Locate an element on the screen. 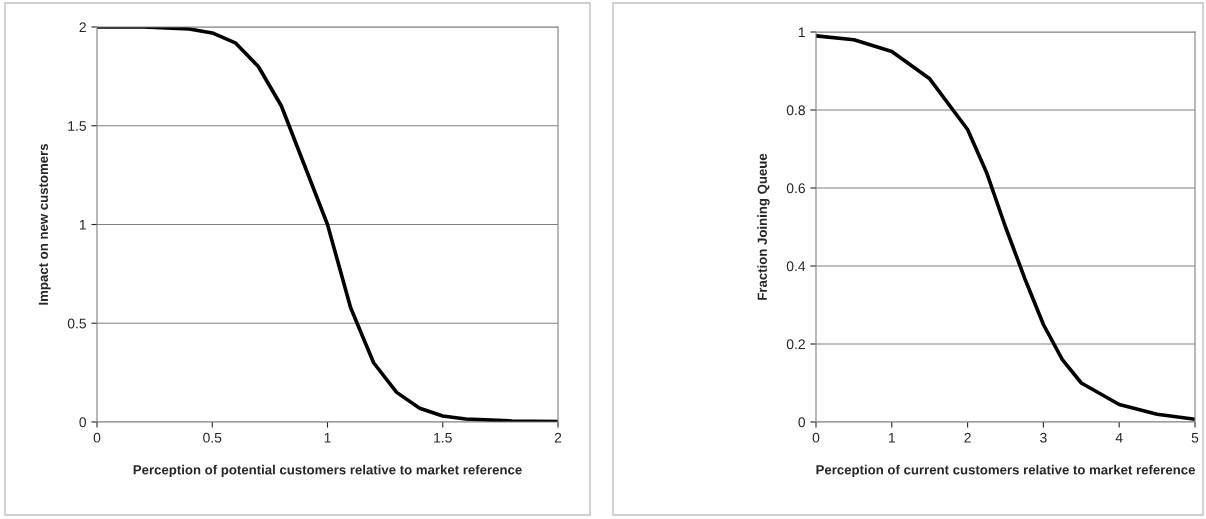  y-tick-label: 1.5 is located at coordinates (77, 126).